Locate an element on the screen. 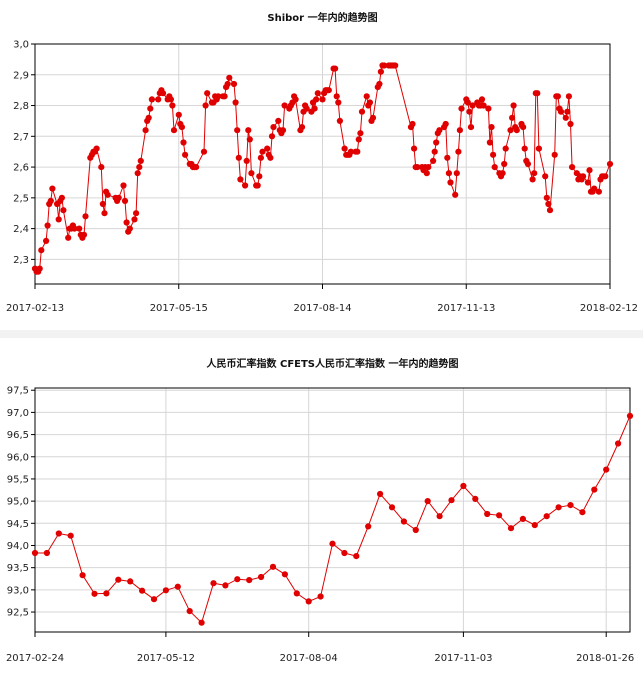  cfets-y-tick-label: 95,0 is located at coordinates (18, 502).